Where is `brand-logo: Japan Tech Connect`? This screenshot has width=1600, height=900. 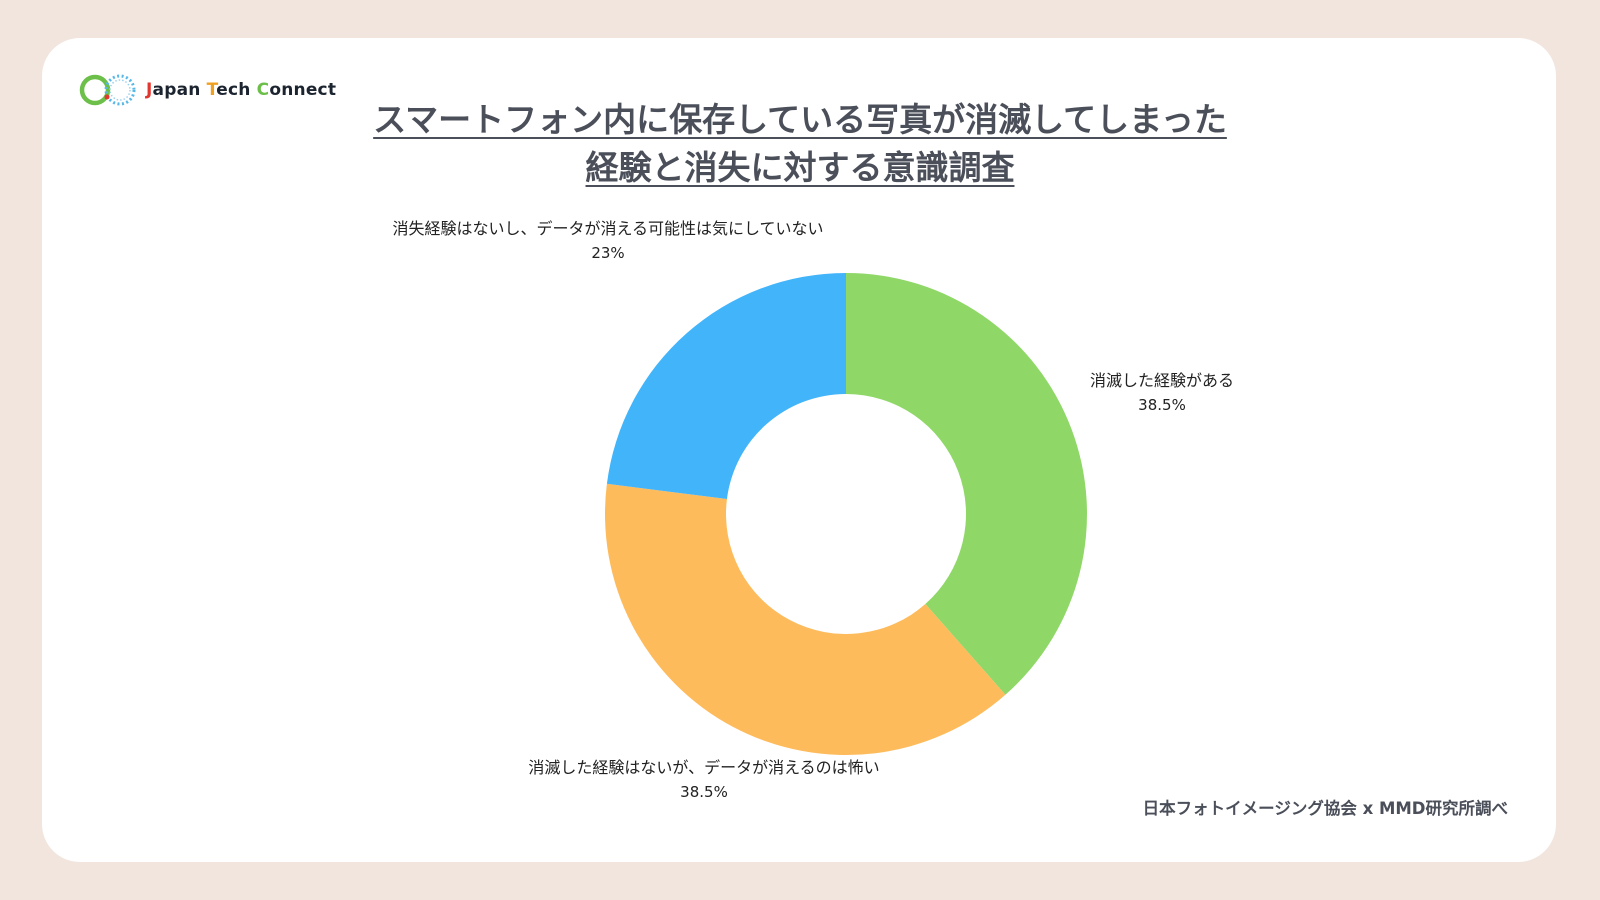
brand-logo: Japan Tech Connect is located at coordinates (207, 90).